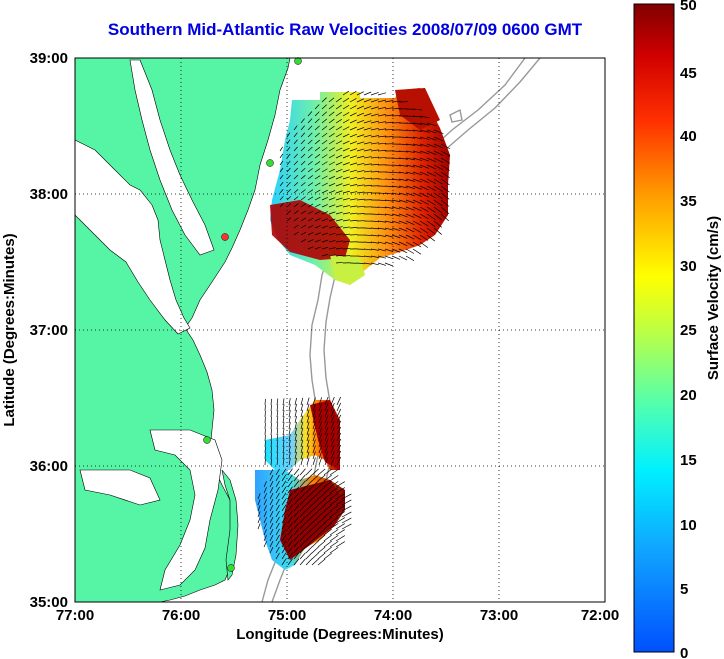 The width and height of the screenshot is (724, 659). I want to click on colorbar-tick: 10, so click(688, 525).